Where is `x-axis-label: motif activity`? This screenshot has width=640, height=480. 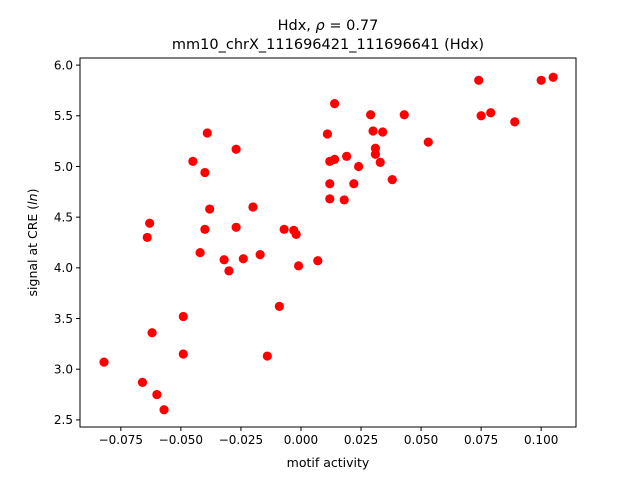
x-axis-label: motif activity is located at coordinates (328, 462).